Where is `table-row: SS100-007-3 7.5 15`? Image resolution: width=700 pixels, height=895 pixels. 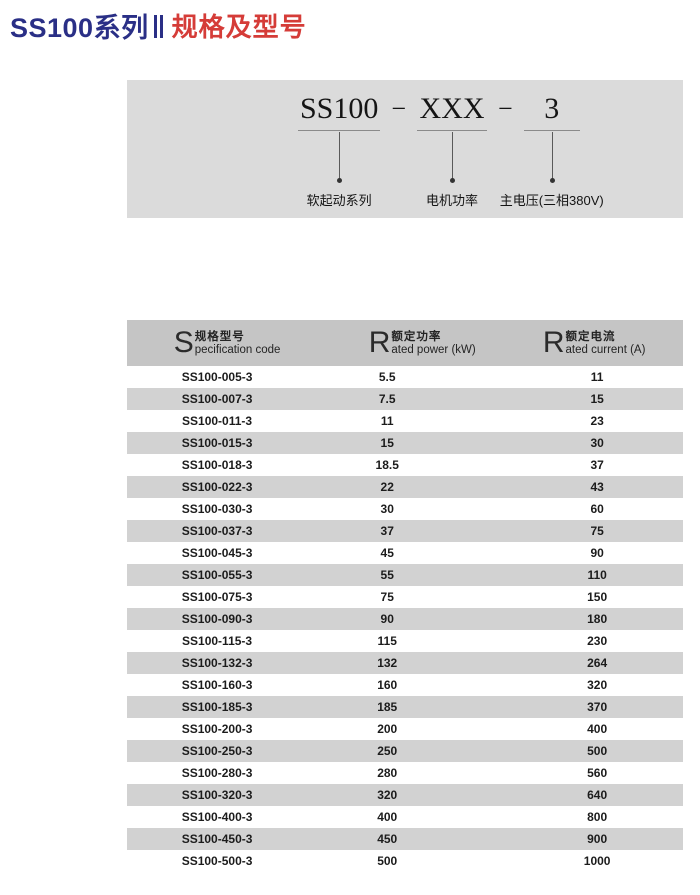 table-row: SS100-007-3 7.5 15 is located at coordinates (405, 399).